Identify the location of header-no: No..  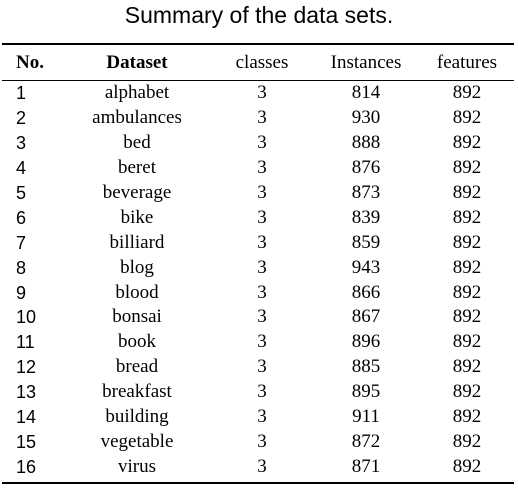
(30, 62).